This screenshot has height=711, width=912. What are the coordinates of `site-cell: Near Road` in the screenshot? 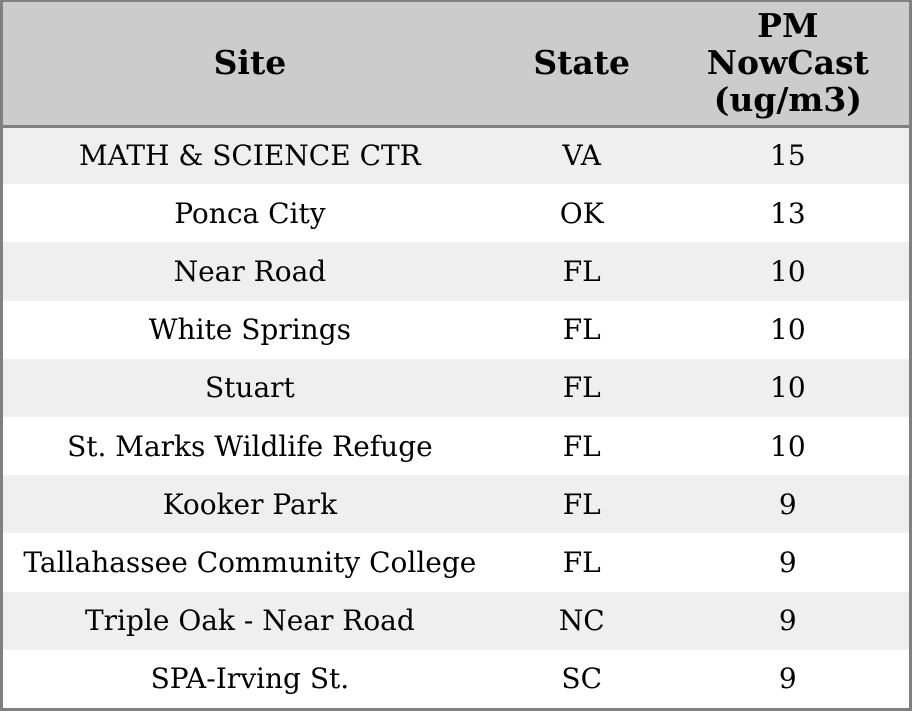 It's located at (250, 271).